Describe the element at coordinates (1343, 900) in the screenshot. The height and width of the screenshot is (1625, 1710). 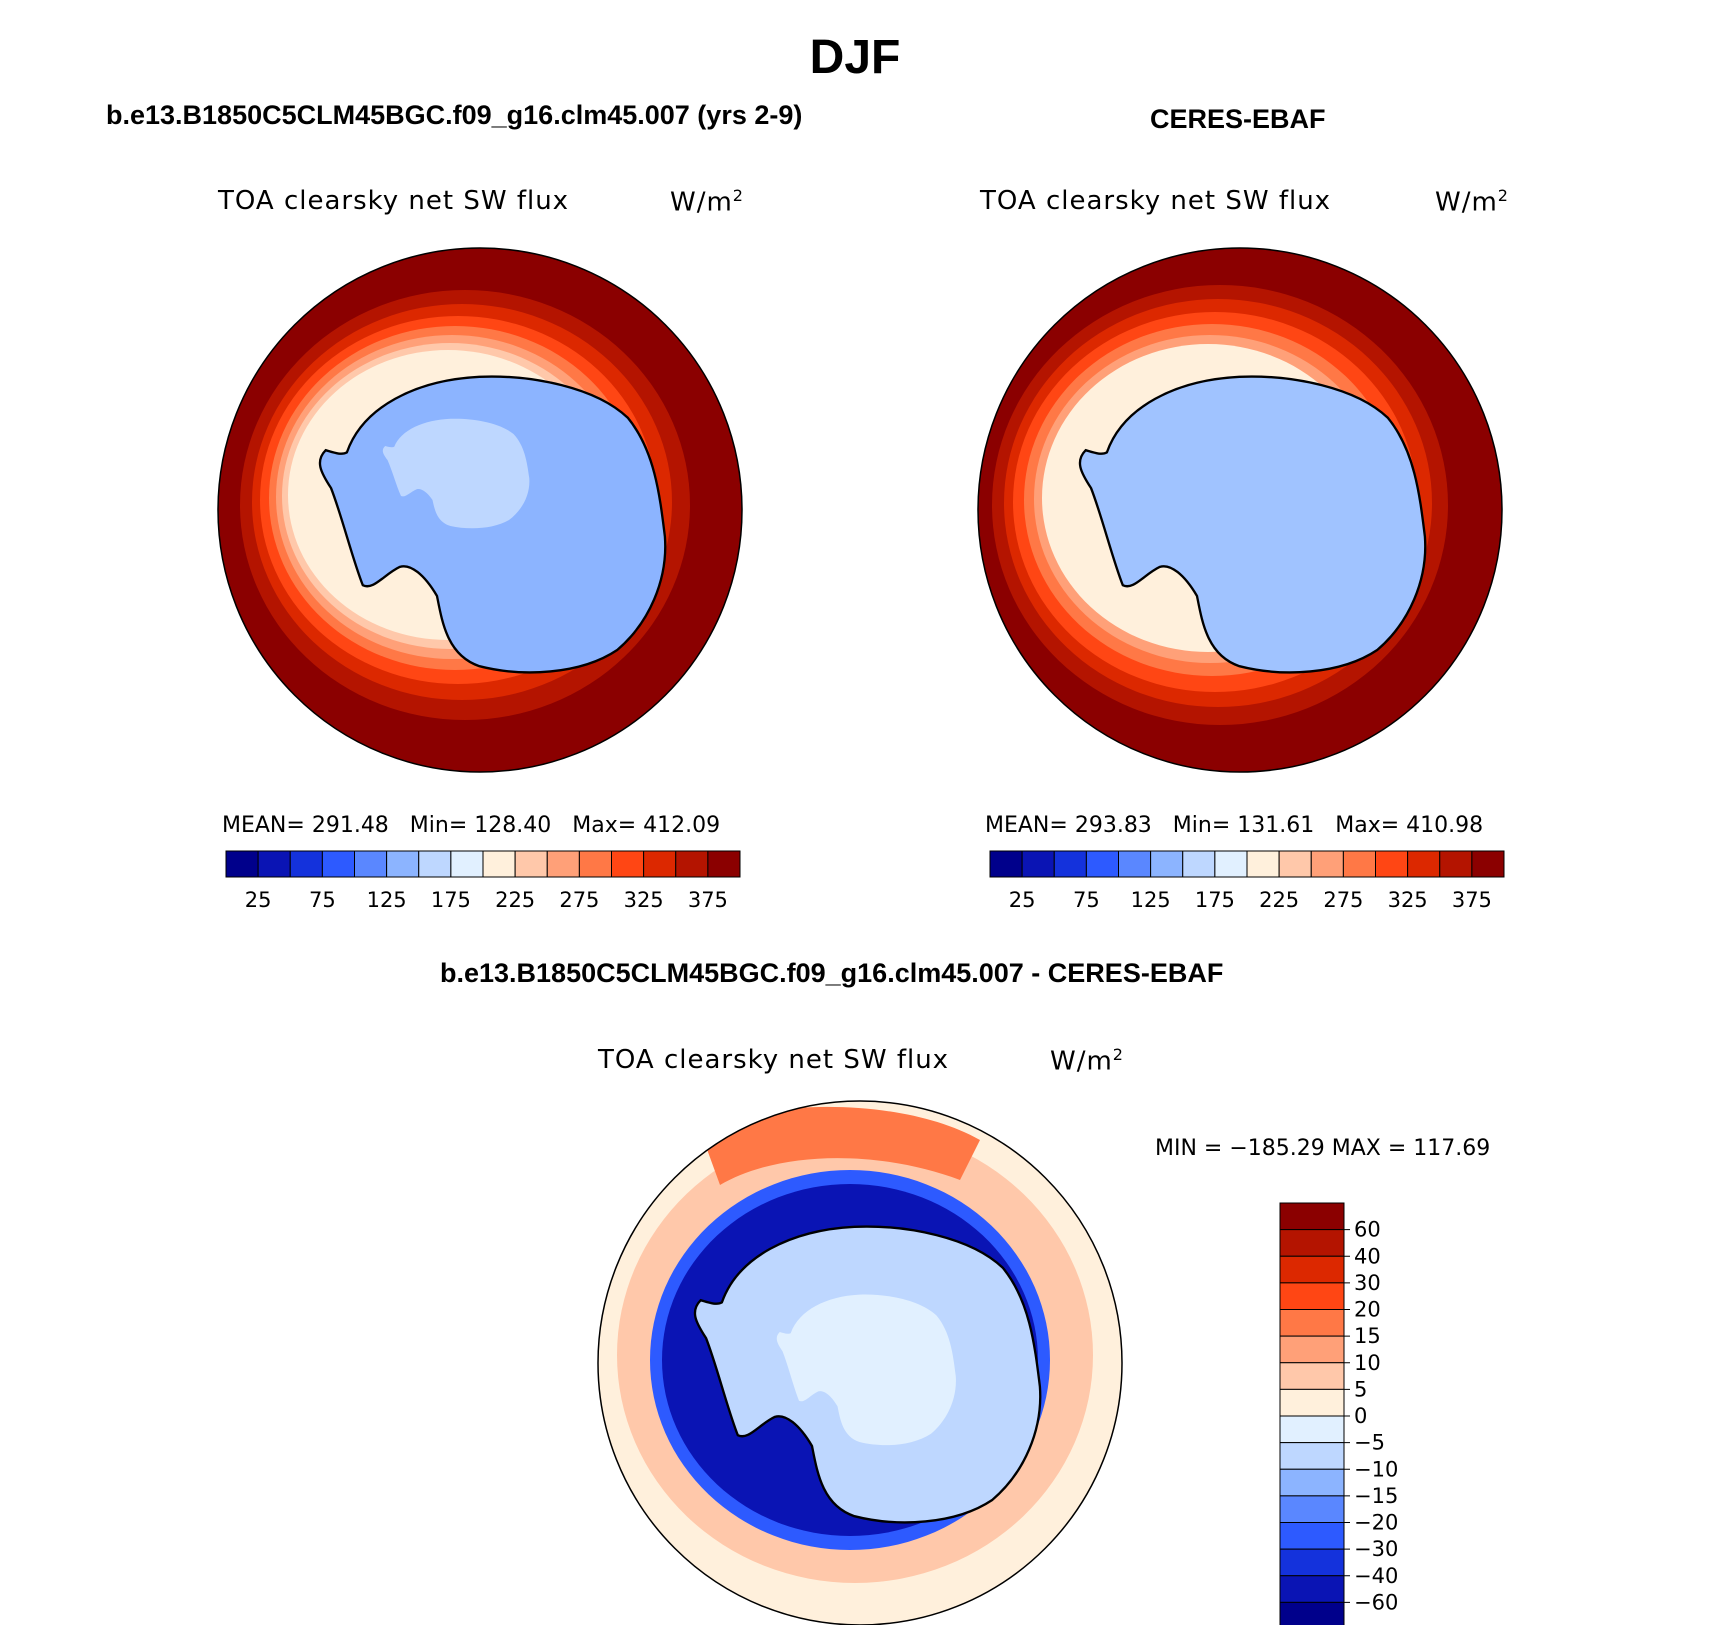
I see `colorbar-right-tick-label: 275` at that location.